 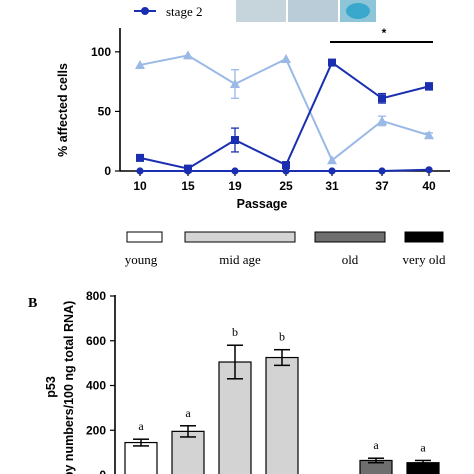 I want to click on y-tick-label: 50, so click(x=105, y=111).